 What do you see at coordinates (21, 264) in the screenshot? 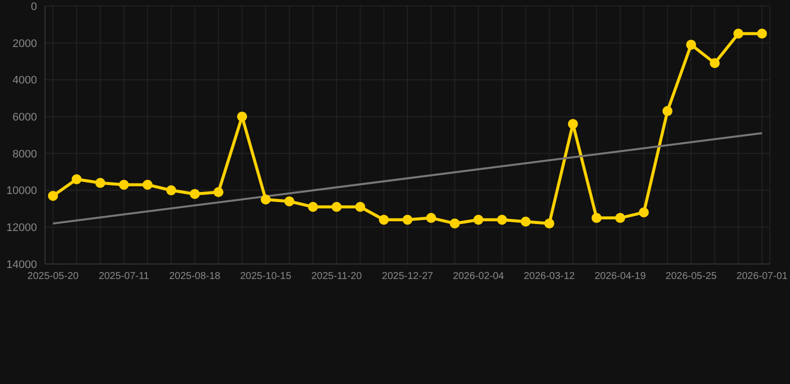
I see `y-tick-label: 14000` at bounding box center [21, 264].